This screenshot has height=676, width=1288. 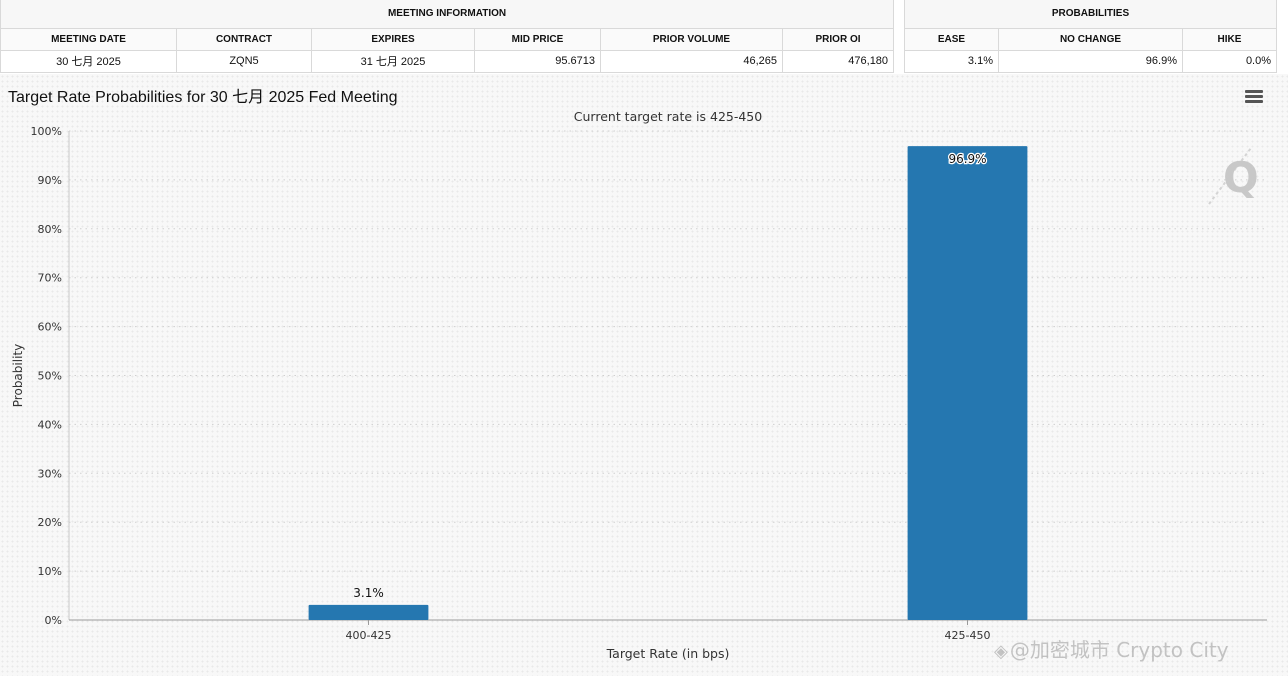 What do you see at coordinates (393, 61) in the screenshot?
I see `cell-expires: 31 七月 2025` at bounding box center [393, 61].